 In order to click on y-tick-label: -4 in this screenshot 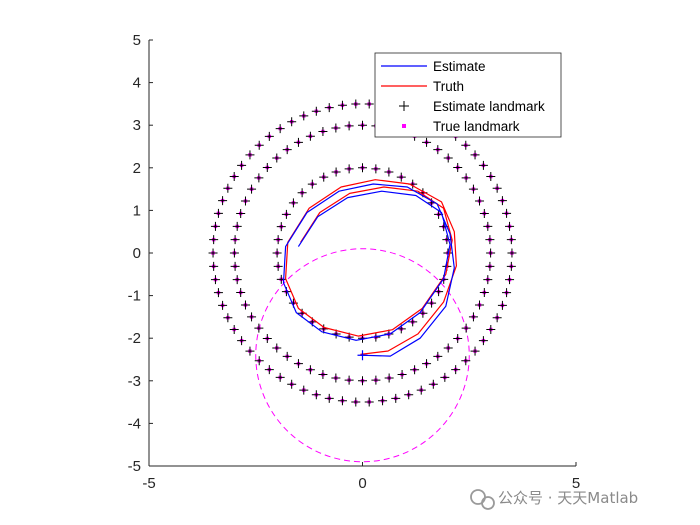, I will do `click(134, 423)`.